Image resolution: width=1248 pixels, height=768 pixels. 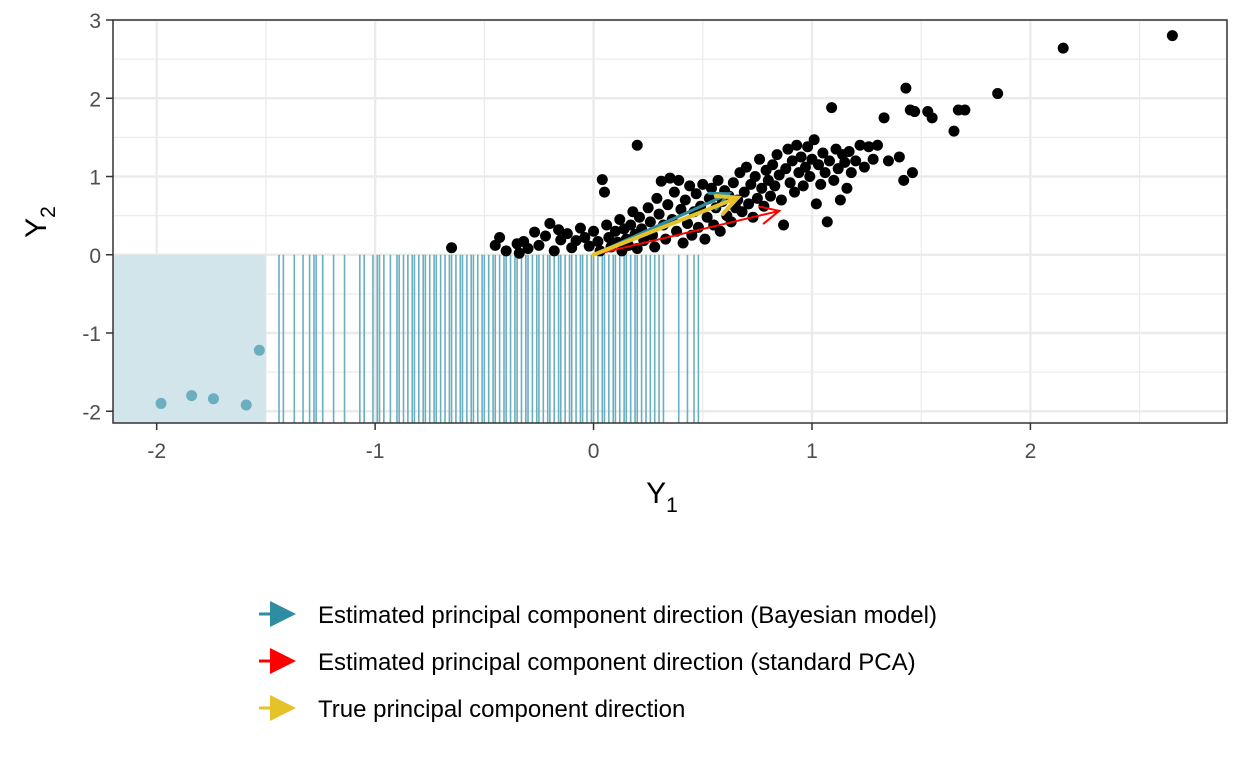 What do you see at coordinates (97, 217) in the screenshot?
I see `y-axis: -2 -1 0 1 2 3` at bounding box center [97, 217].